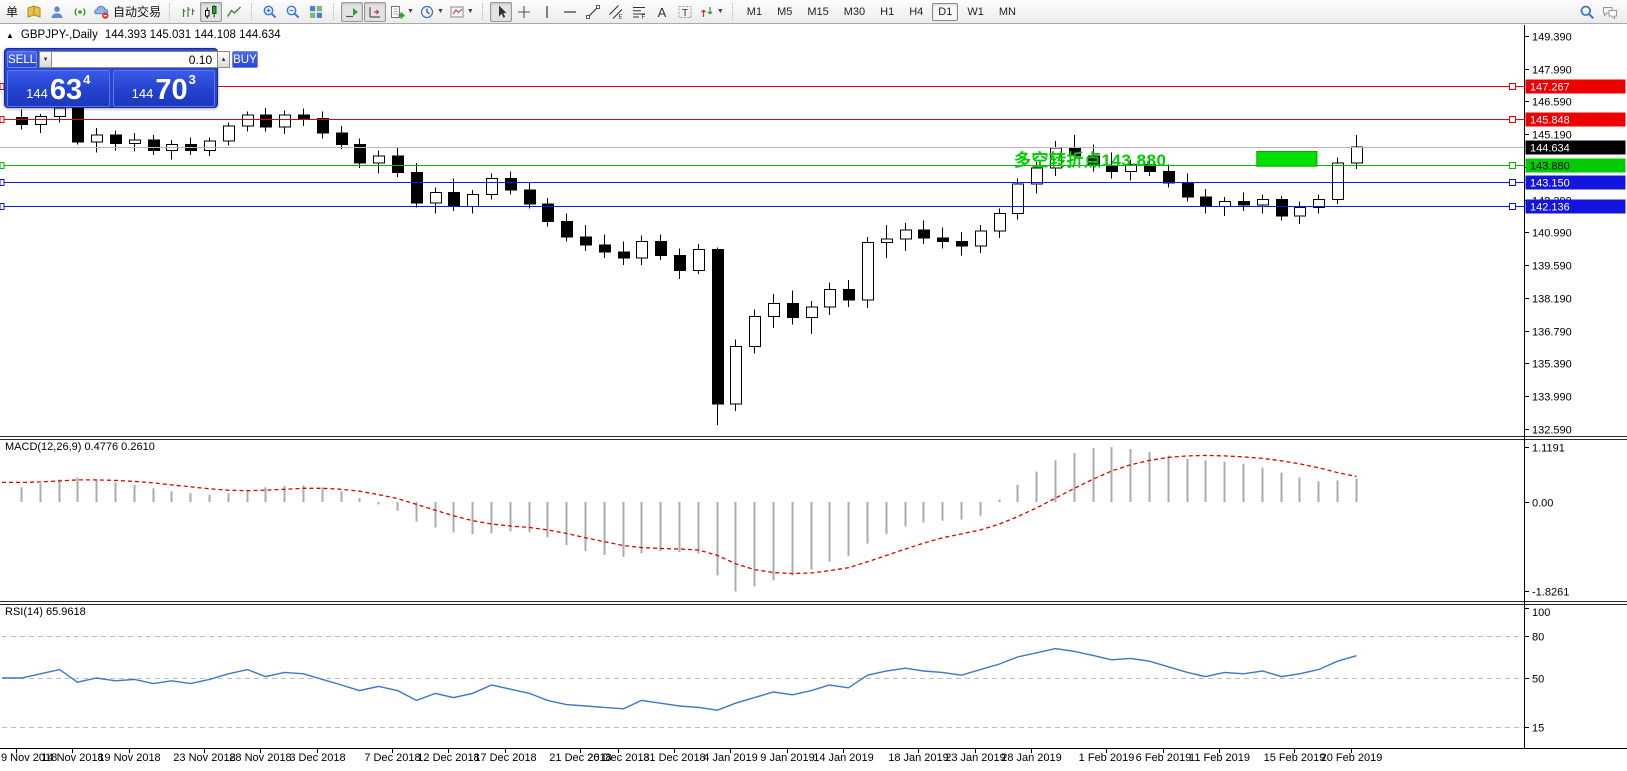  I want to click on tile-windows-icon, so click(316, 12).